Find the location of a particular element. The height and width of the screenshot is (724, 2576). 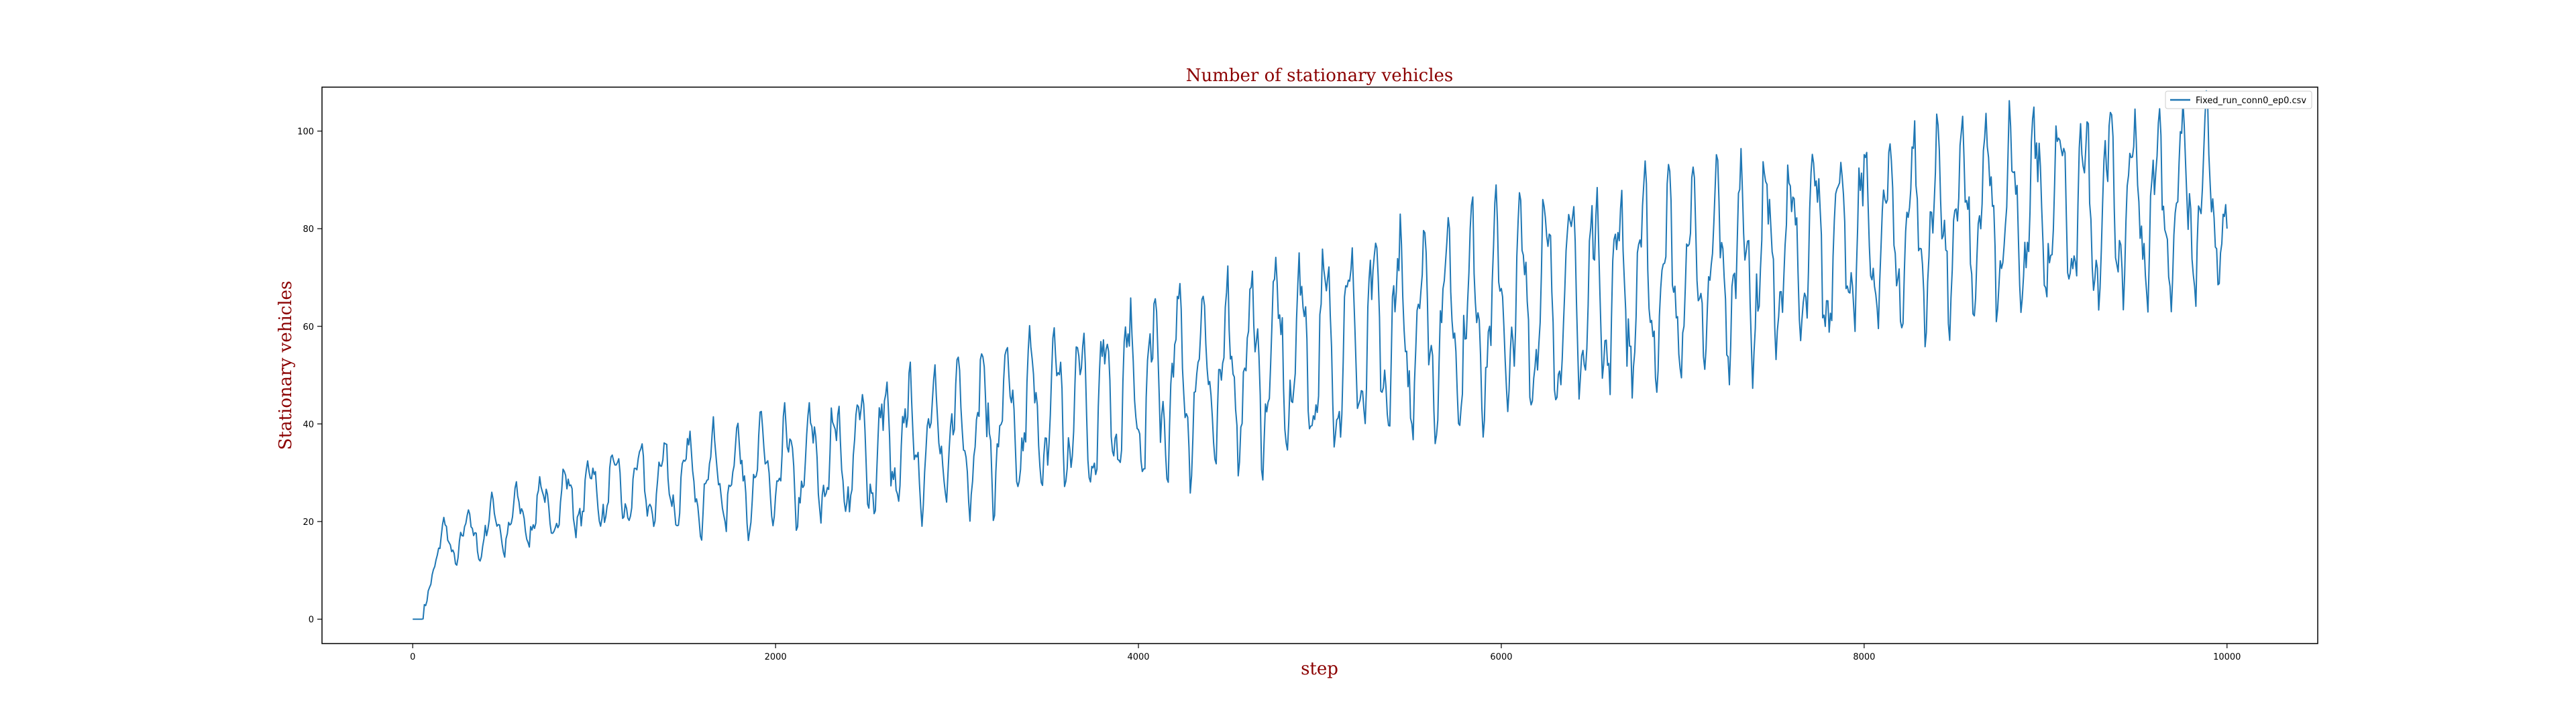

y-tick-label: 60 is located at coordinates (308, 327).